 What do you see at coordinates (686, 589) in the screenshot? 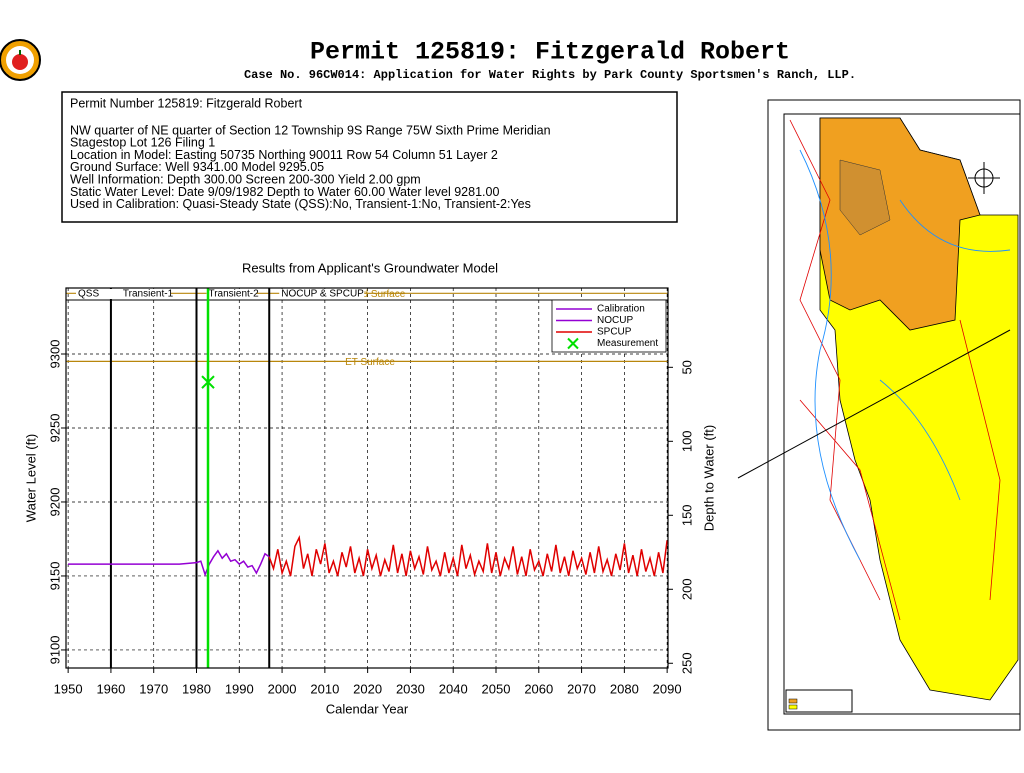
I see `y2-tick-label: 200` at bounding box center [686, 589].